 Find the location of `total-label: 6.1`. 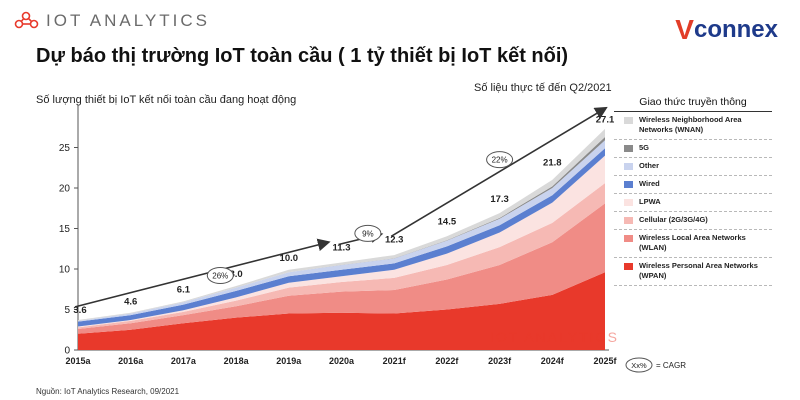

total-label: 6.1 is located at coordinates (184, 290).